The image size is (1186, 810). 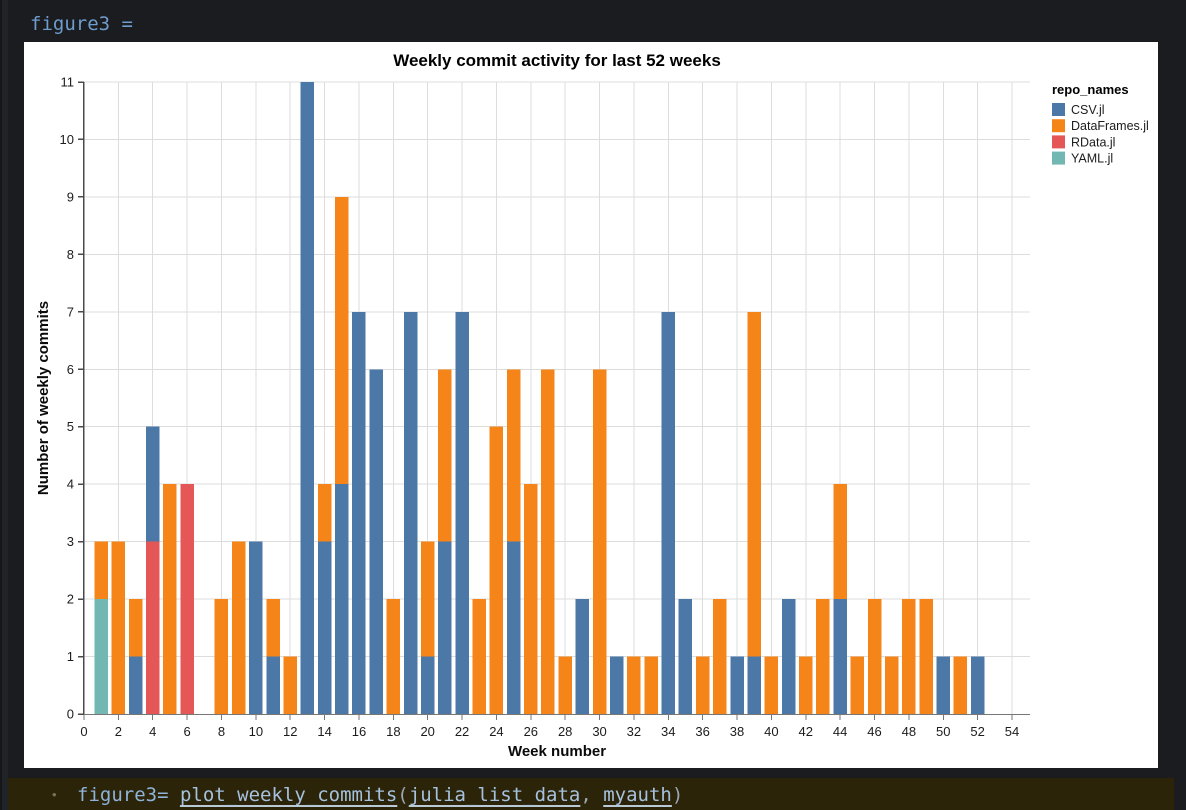 What do you see at coordinates (393, 731) in the screenshot?
I see `x-tick-label: 18` at bounding box center [393, 731].